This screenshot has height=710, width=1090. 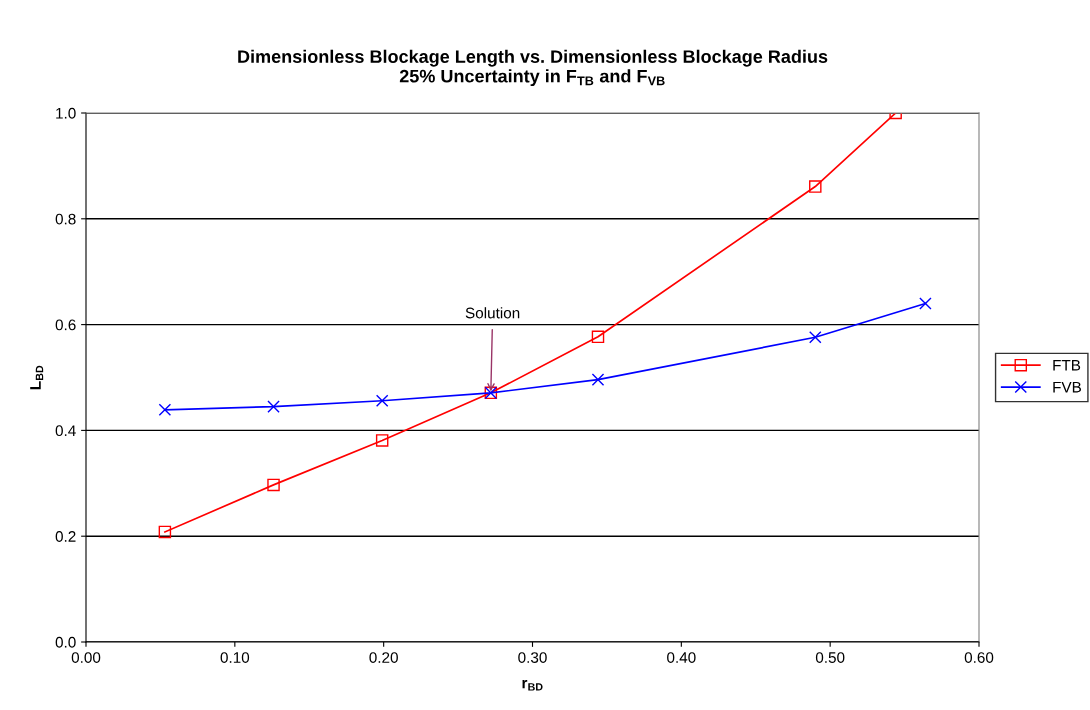 What do you see at coordinates (532, 657) in the screenshot?
I see `x-tick-label: 0.30` at bounding box center [532, 657].